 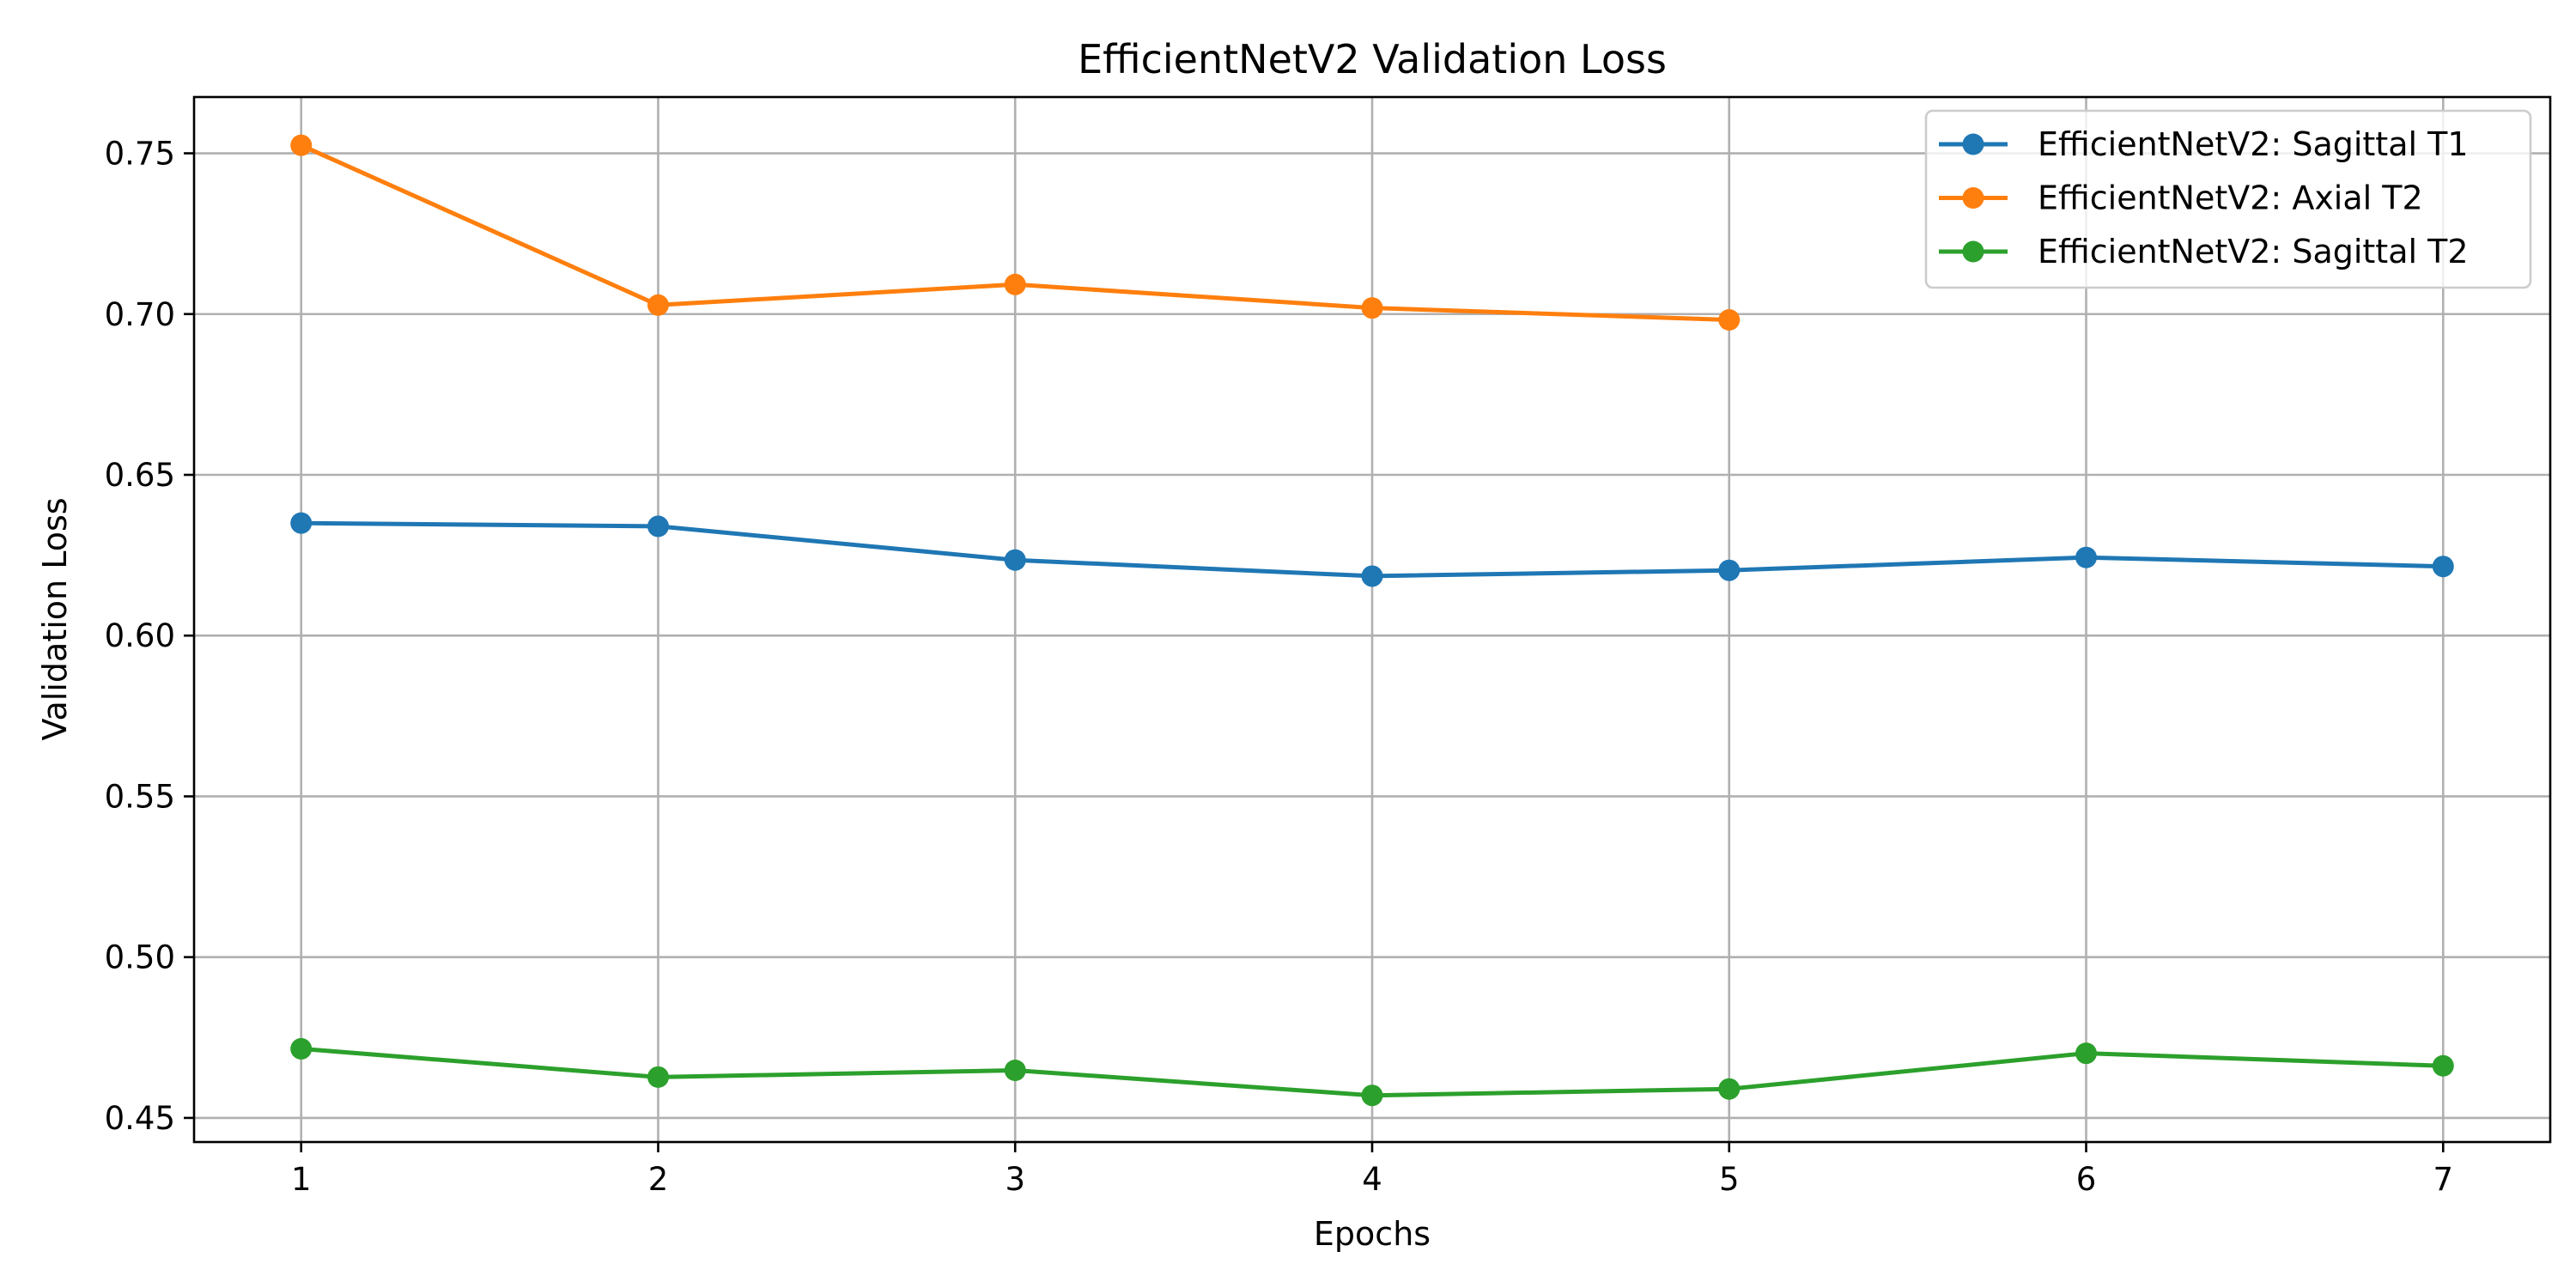 What do you see at coordinates (1372, 1234) in the screenshot?
I see `x-axis-label: Epochs` at bounding box center [1372, 1234].